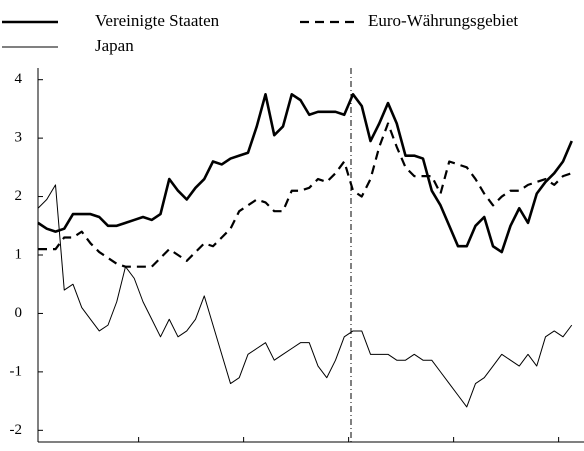 The height and width of the screenshot is (451, 584). Describe the element at coordinates (506, 449) in the screenshot. I see `x-tick-label: 2002` at that location.